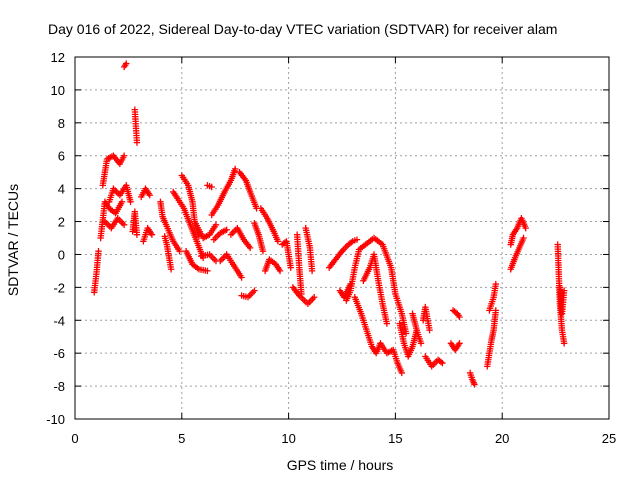  What do you see at coordinates (343, 438) in the screenshot?
I see `x-tick-labels: 0 5 10 15 20 25` at bounding box center [343, 438].